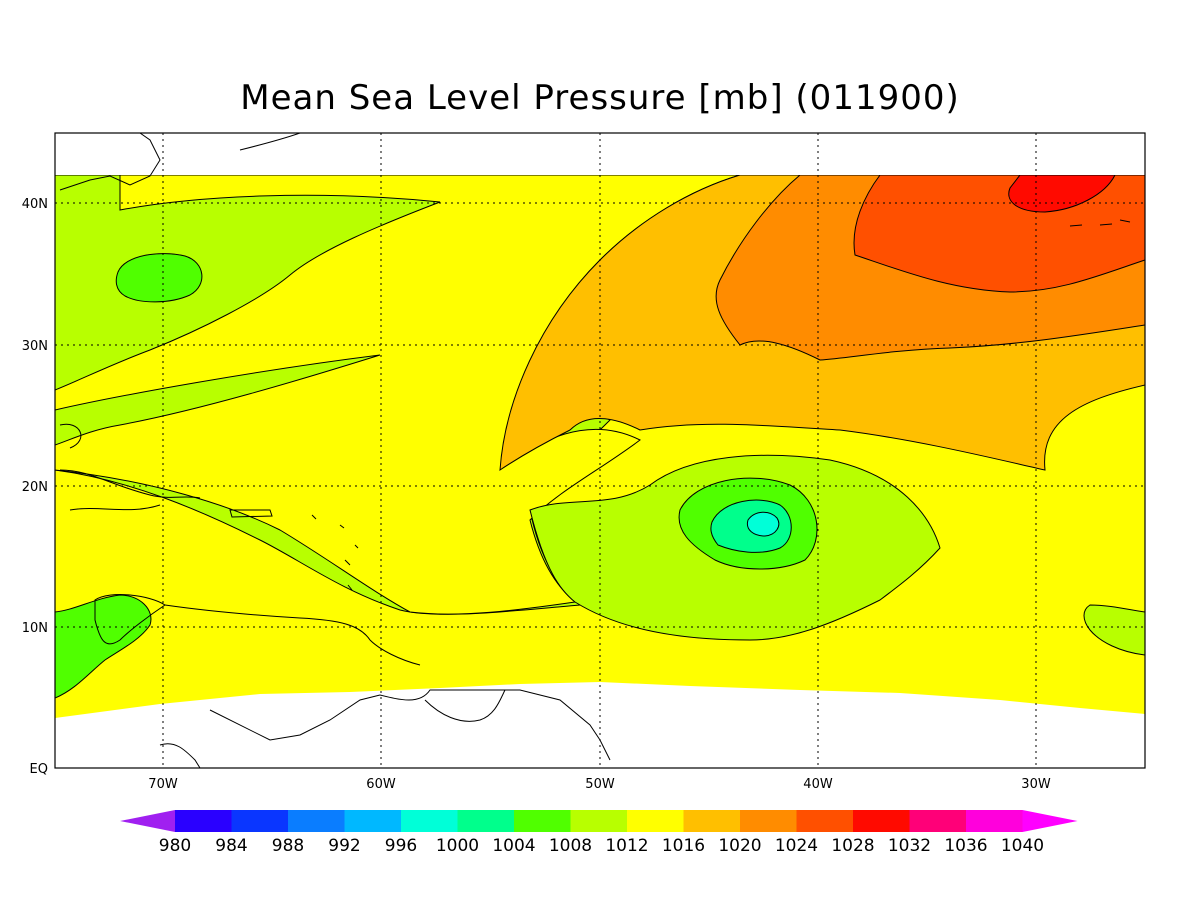 The height and width of the screenshot is (900, 1200). What do you see at coordinates (147, 821) in the screenshot?
I see `colorbar-arrow-left` at bounding box center [147, 821].